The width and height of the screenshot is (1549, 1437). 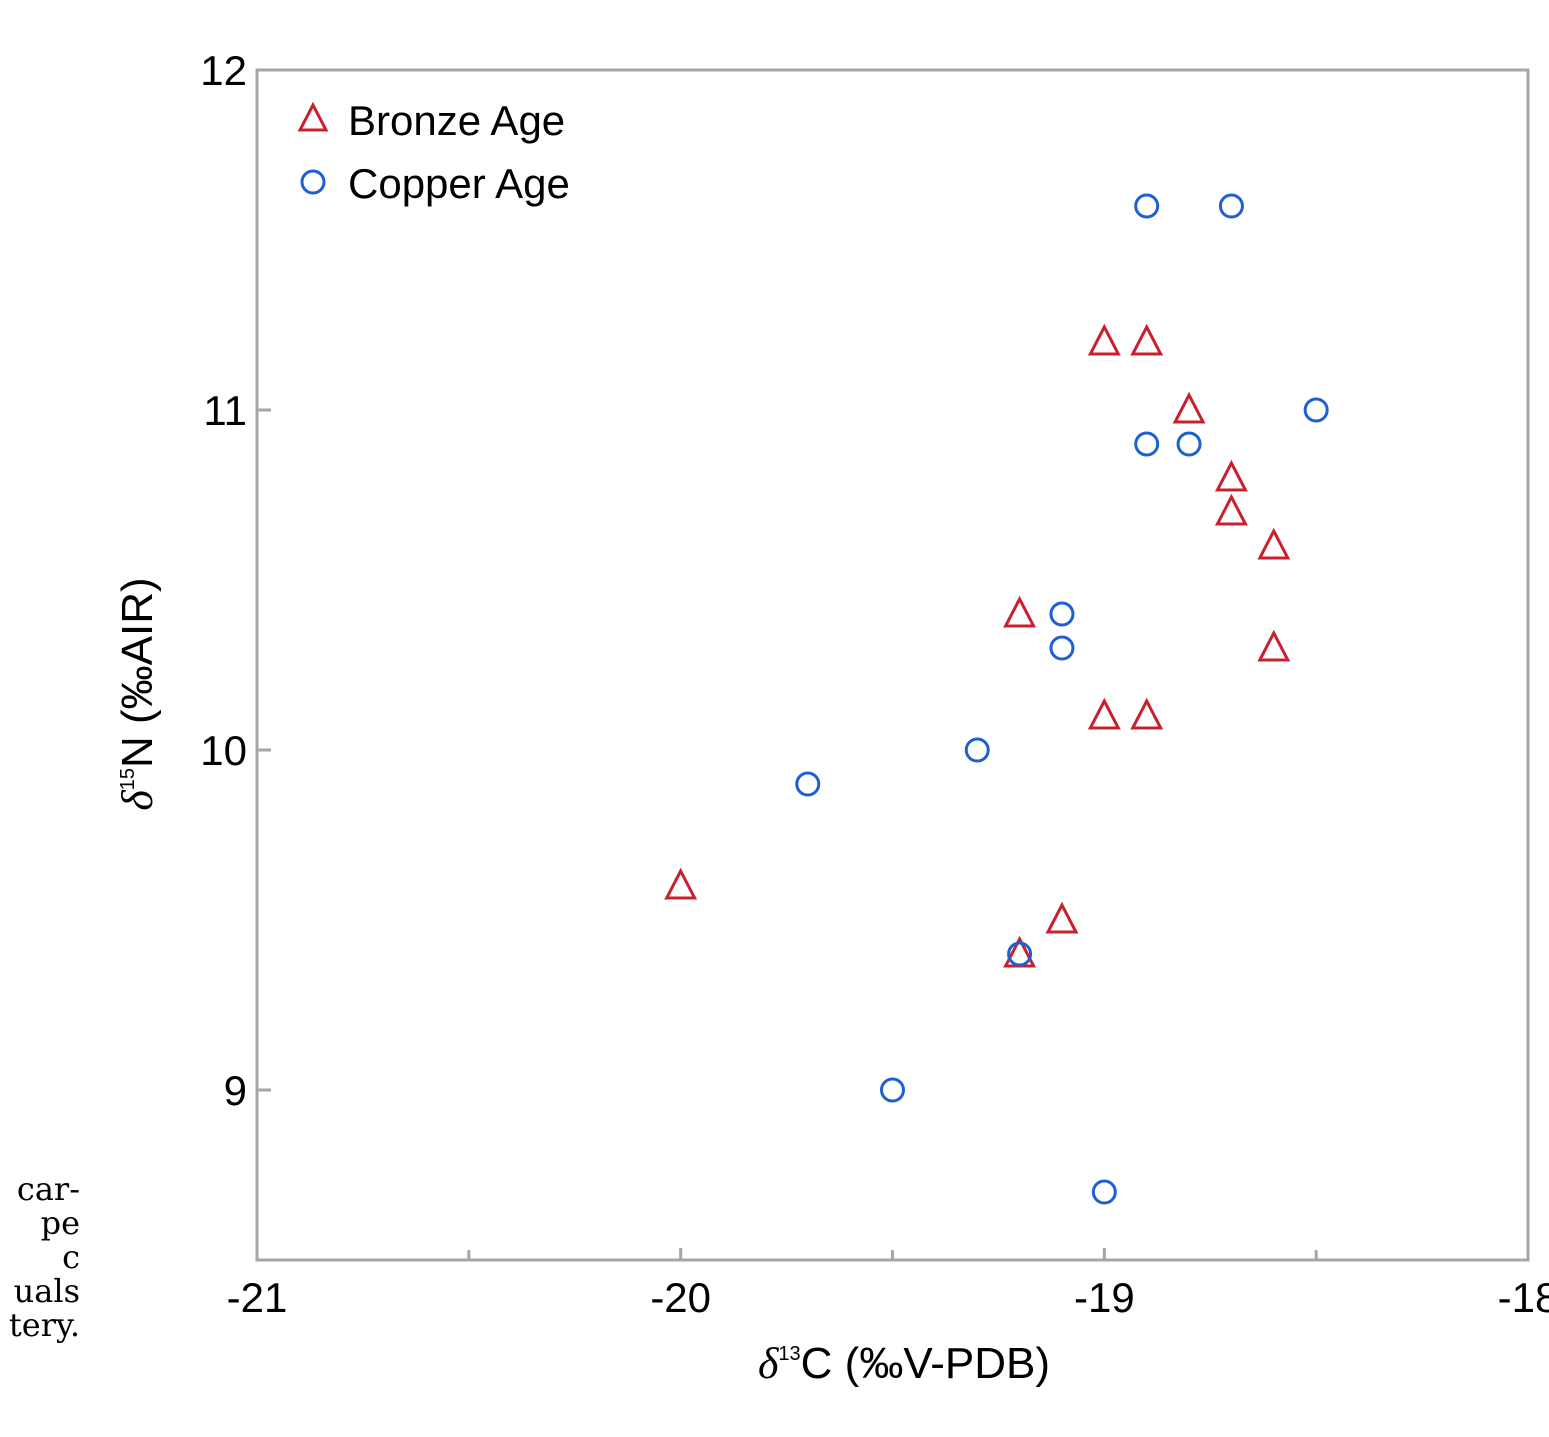 What do you see at coordinates (60, 1223) in the screenshot?
I see `caption-line: pe` at bounding box center [60, 1223].